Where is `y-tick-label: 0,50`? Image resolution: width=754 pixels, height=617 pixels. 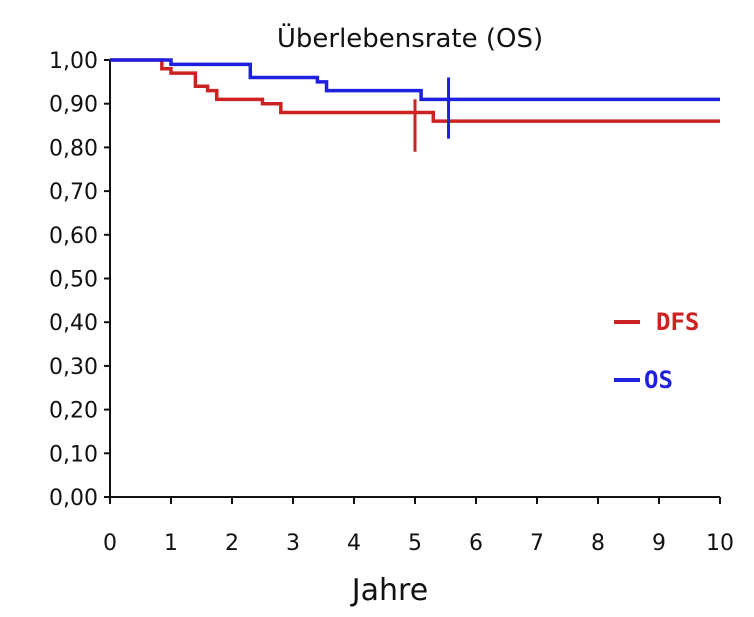 y-tick-label: 0,50 is located at coordinates (73, 280).